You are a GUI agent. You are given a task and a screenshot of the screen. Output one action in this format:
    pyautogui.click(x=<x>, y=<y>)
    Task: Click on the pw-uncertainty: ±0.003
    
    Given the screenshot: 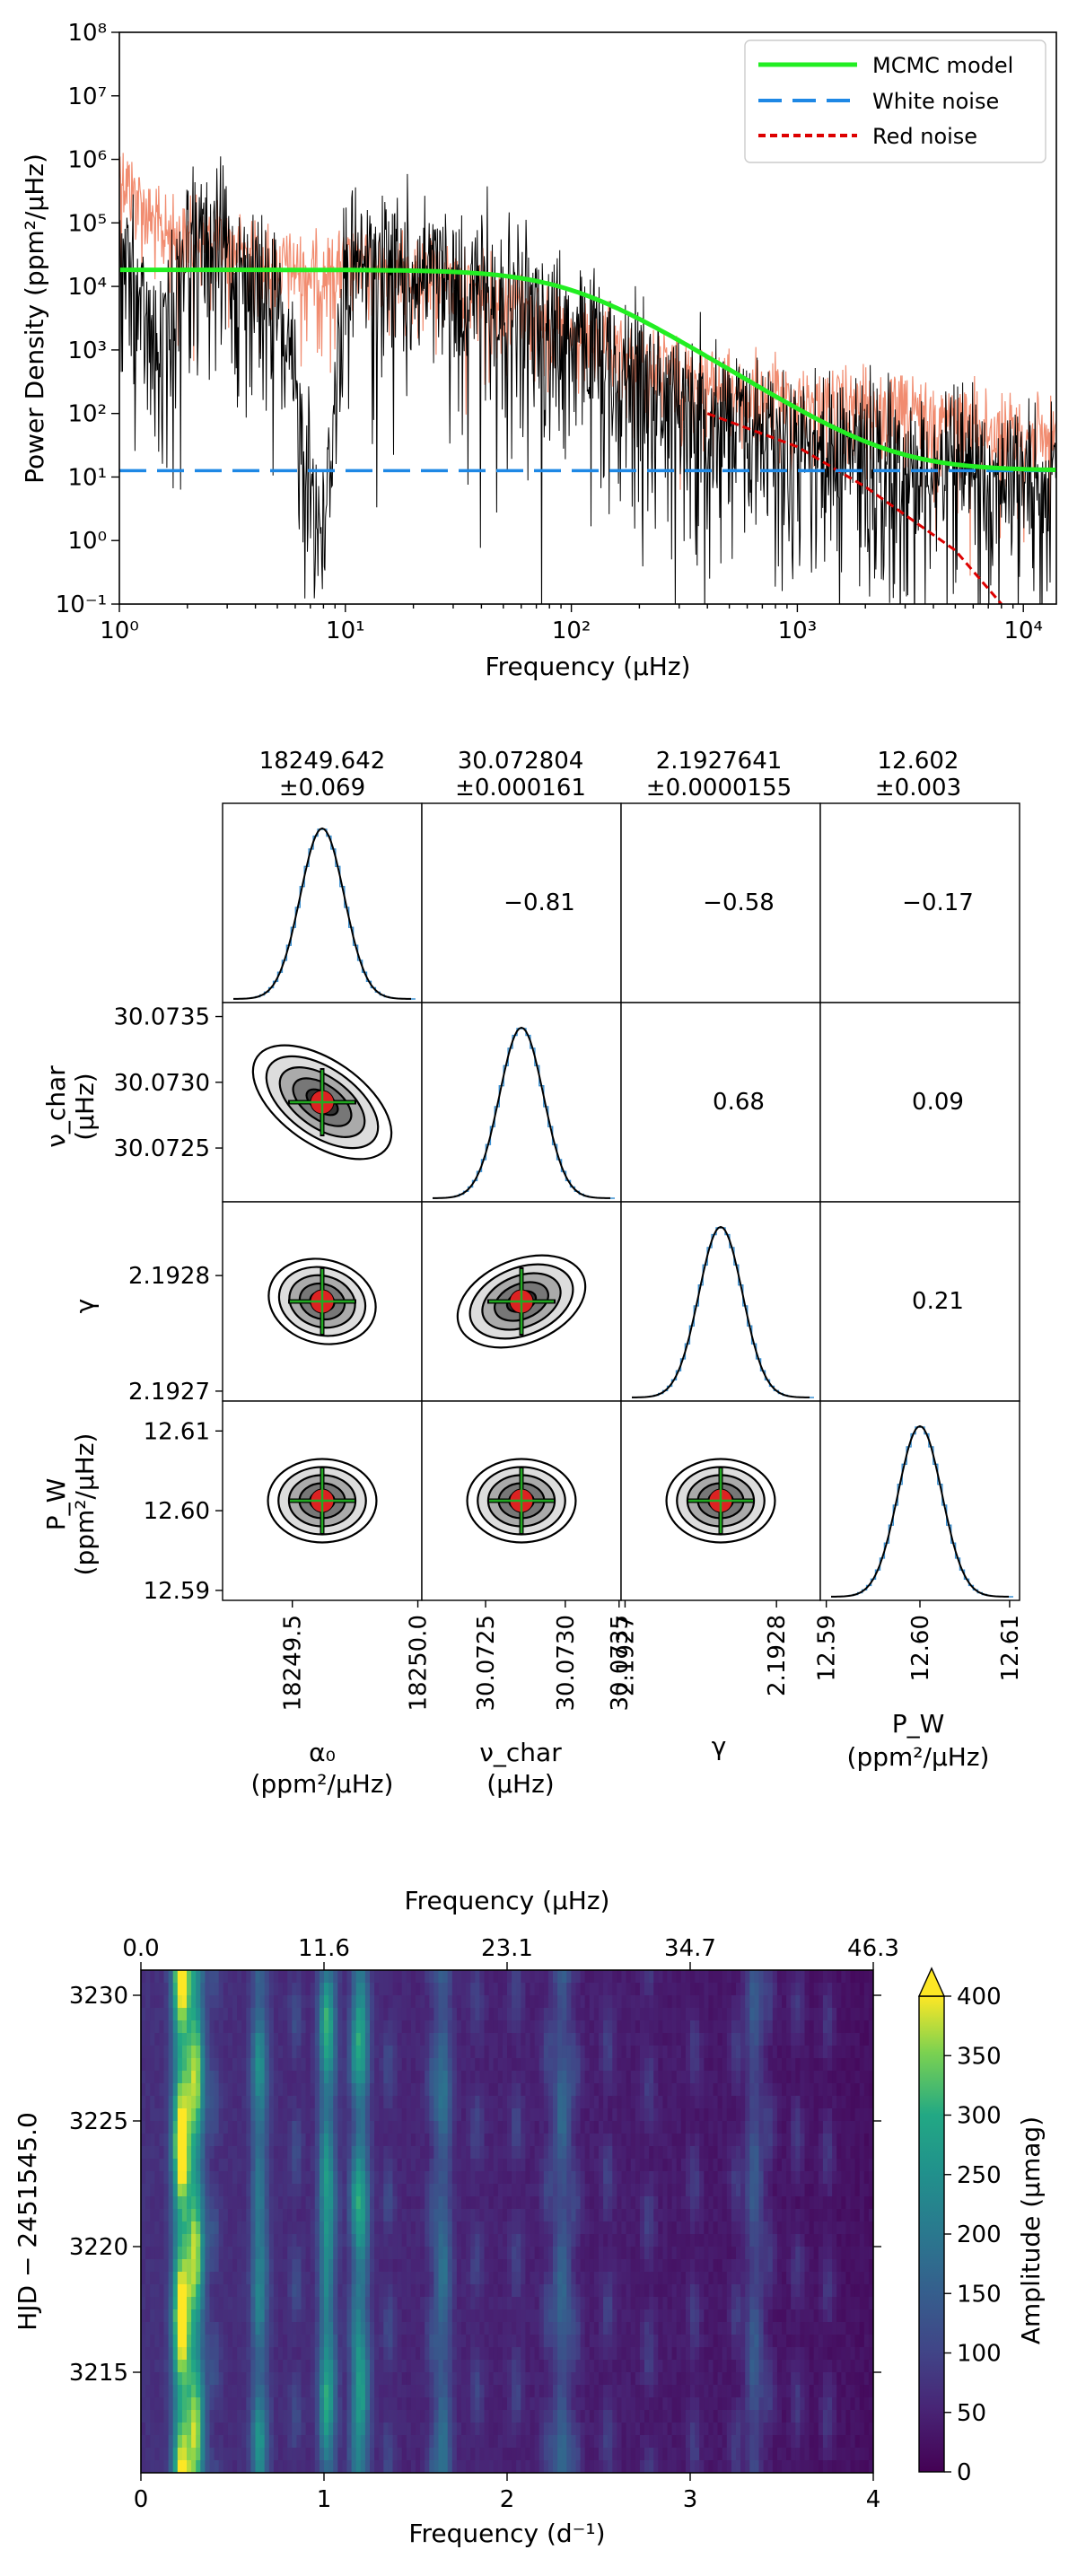 What is the action you would take?
    pyautogui.click(x=918, y=788)
    